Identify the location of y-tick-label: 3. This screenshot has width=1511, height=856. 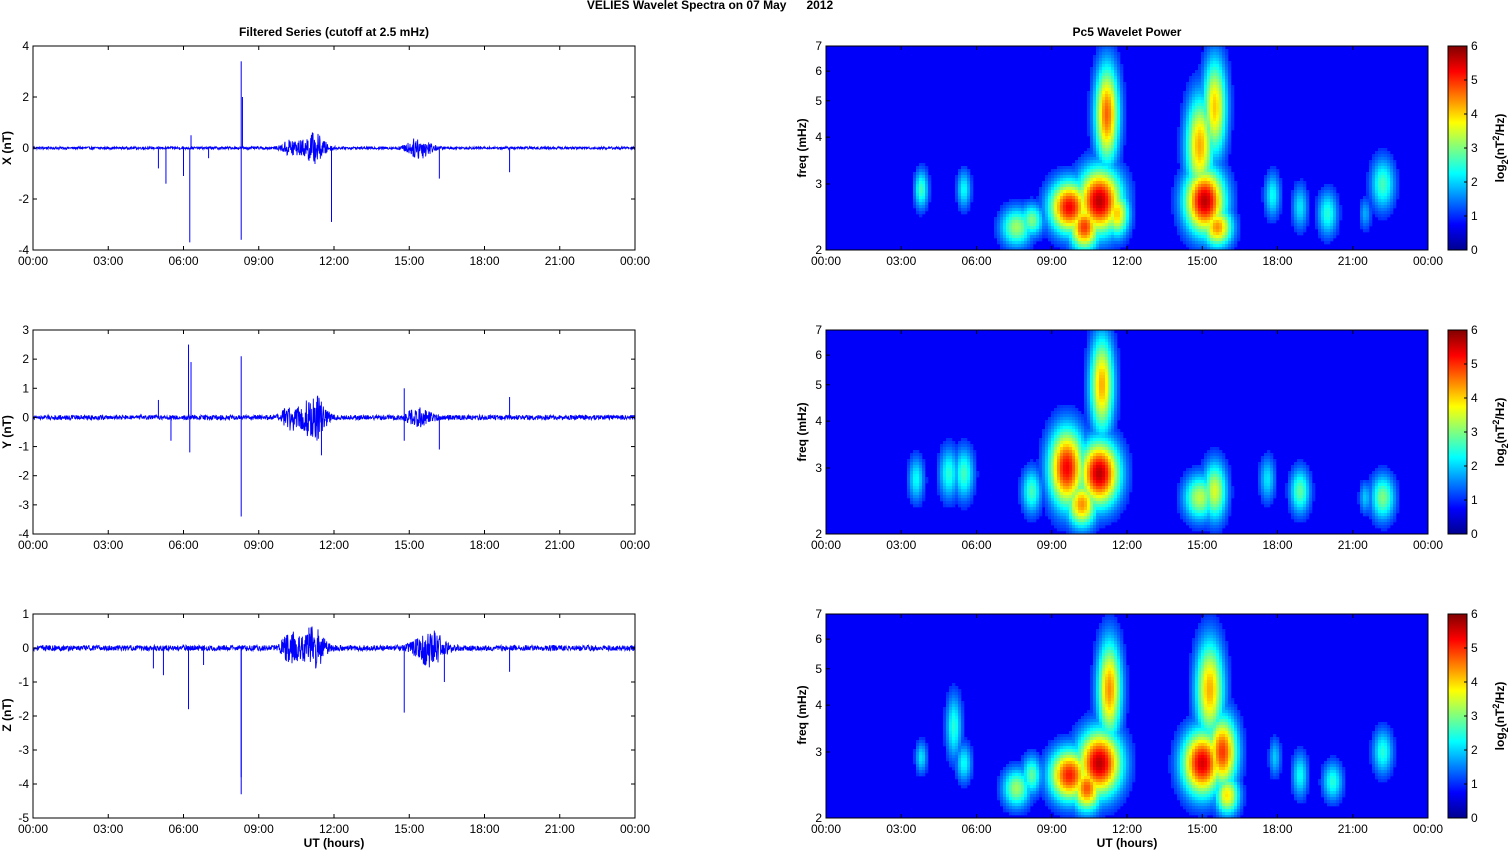
(25, 330).